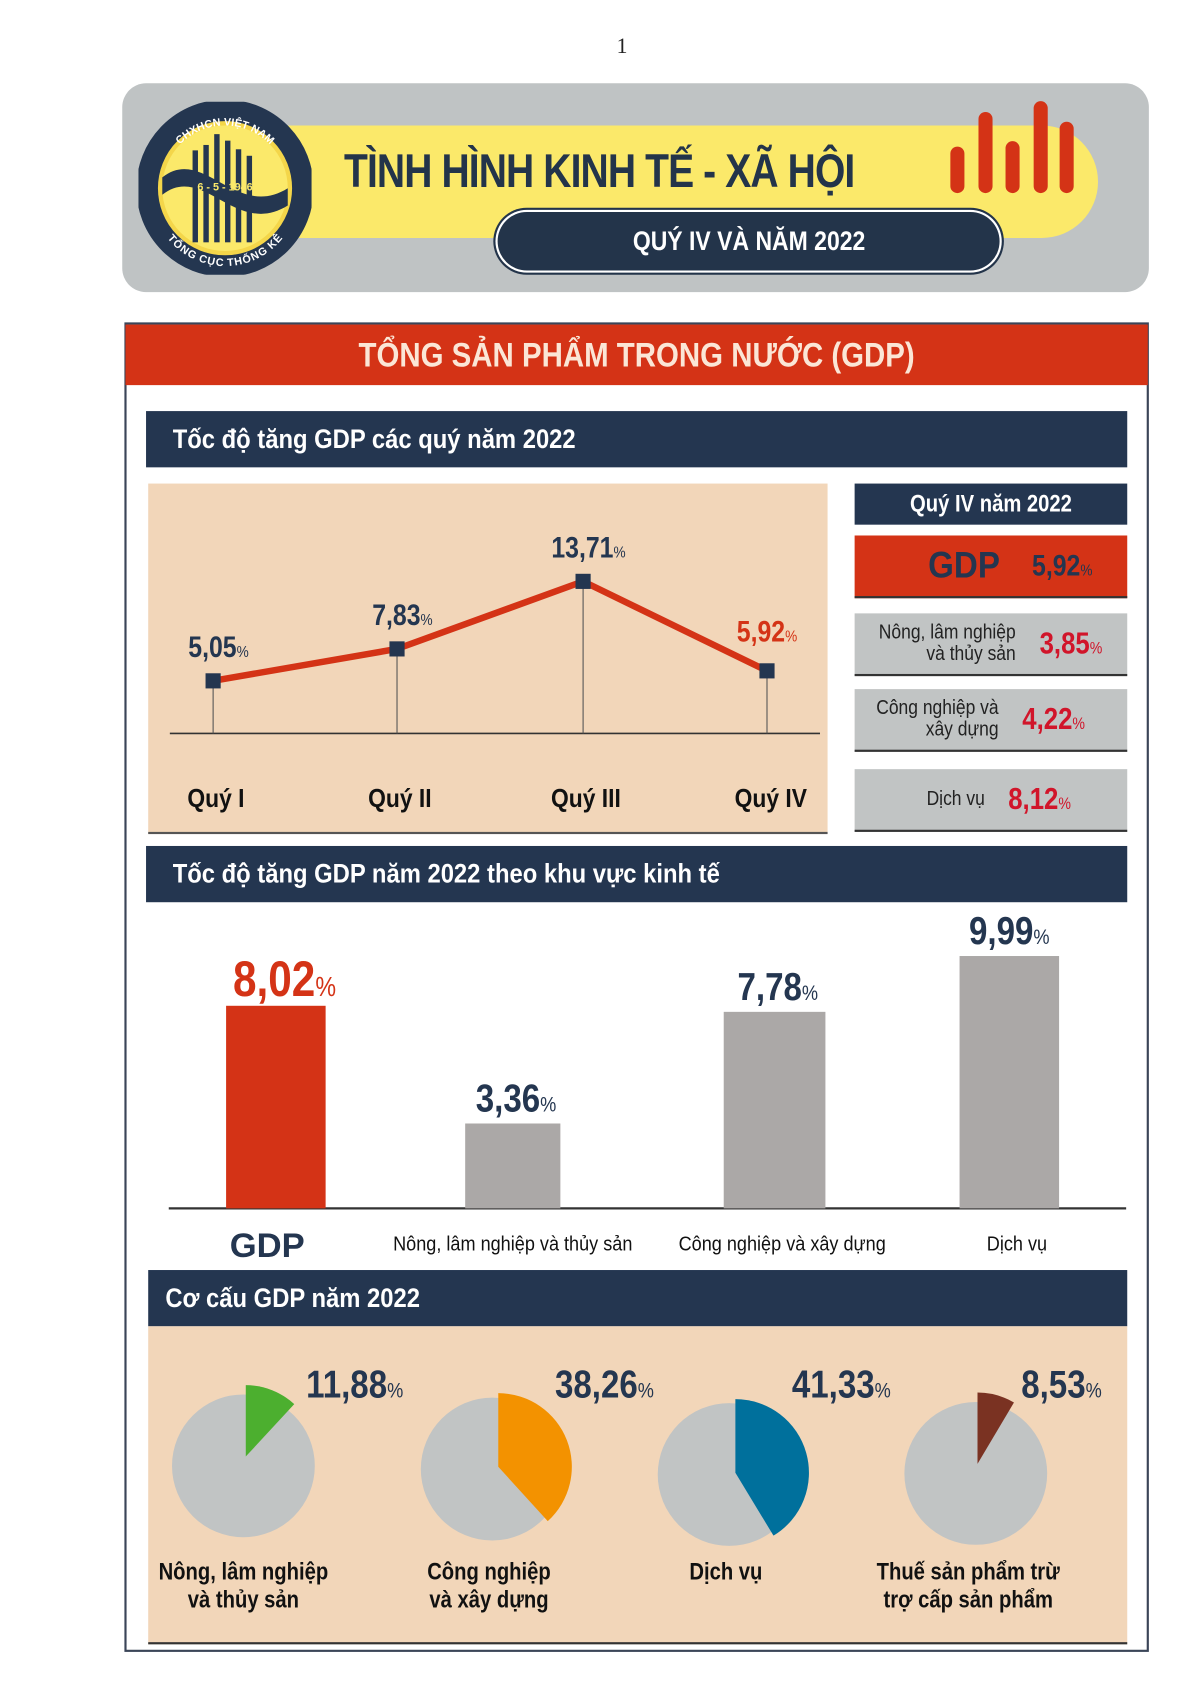 The image size is (1190, 1683). Describe the element at coordinates (1009, 931) in the screenshot. I see `data-label: 9,99%` at that location.